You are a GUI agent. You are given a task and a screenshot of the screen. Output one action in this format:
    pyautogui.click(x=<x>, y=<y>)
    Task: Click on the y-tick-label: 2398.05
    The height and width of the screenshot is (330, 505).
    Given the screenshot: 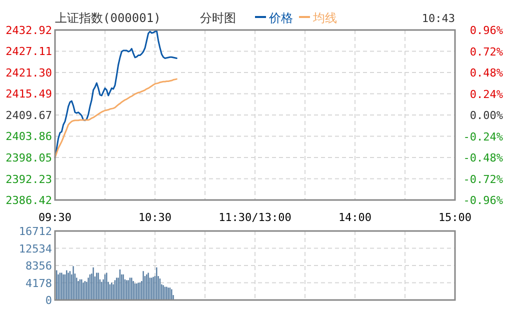 What is the action you would take?
    pyautogui.click(x=29, y=157)
    